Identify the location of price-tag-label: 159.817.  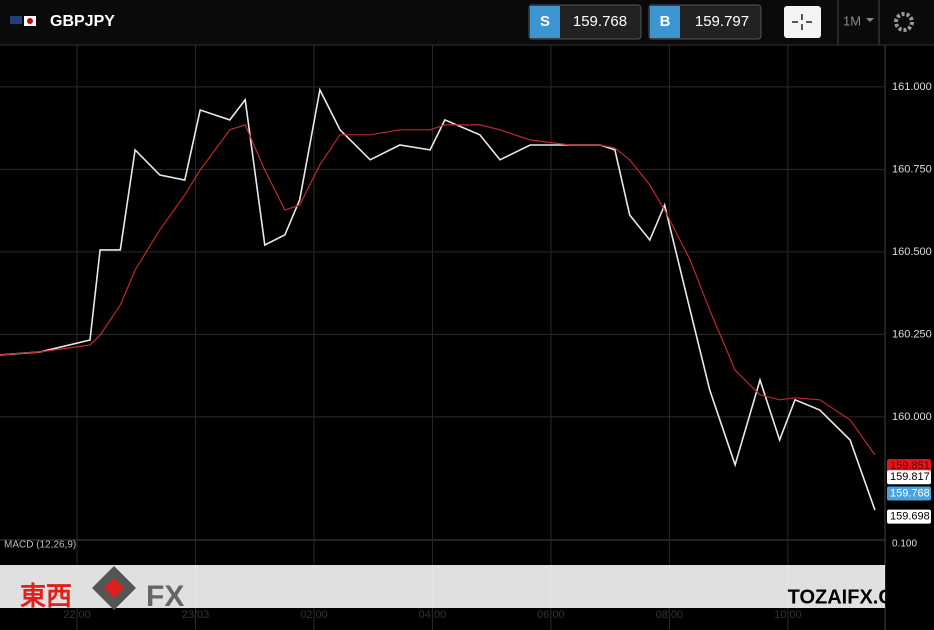
(910, 477).